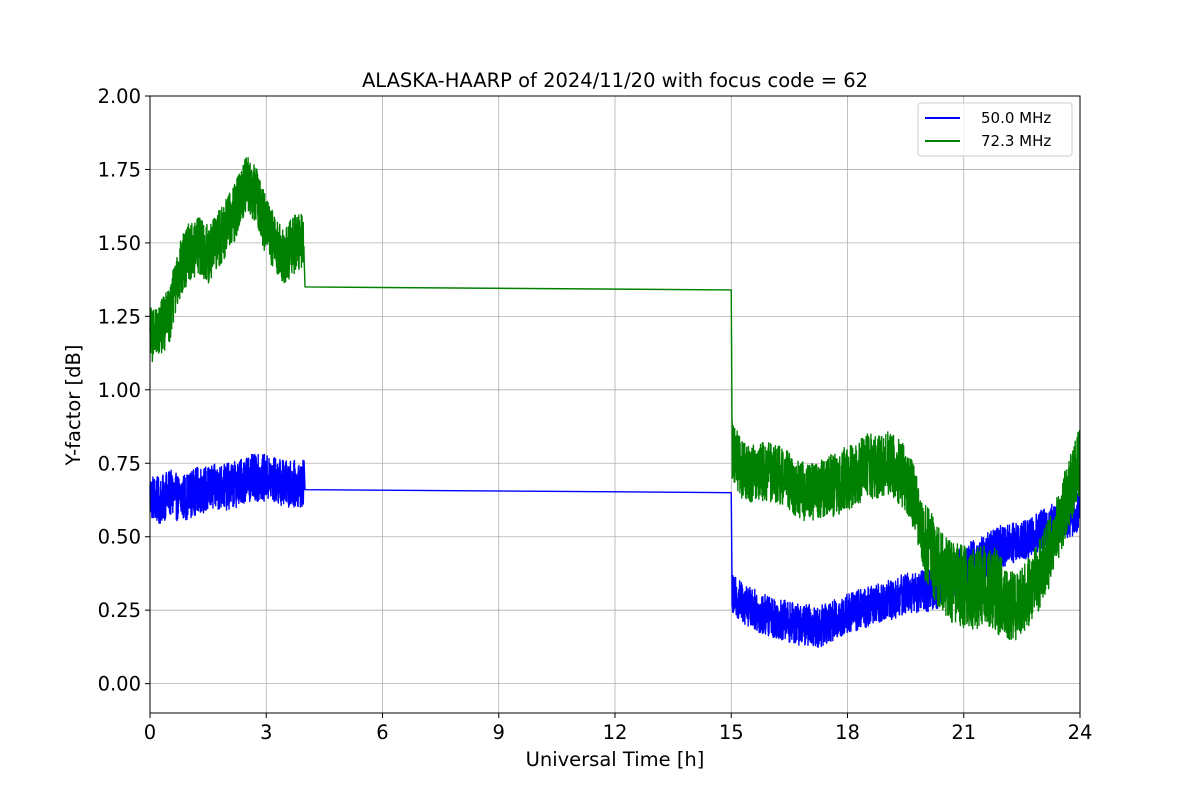 The width and height of the screenshot is (1200, 800). I want to click on y-tick-label: 1.25, so click(119, 316).